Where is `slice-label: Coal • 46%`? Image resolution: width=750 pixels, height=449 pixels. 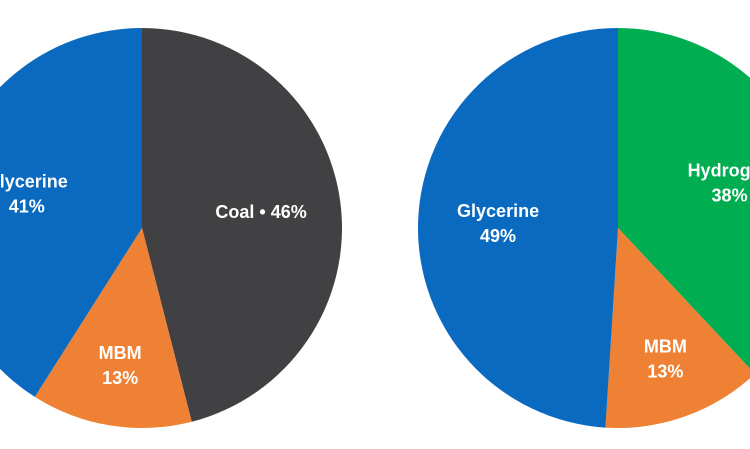 slice-label: Coal • 46% is located at coordinates (260, 212).